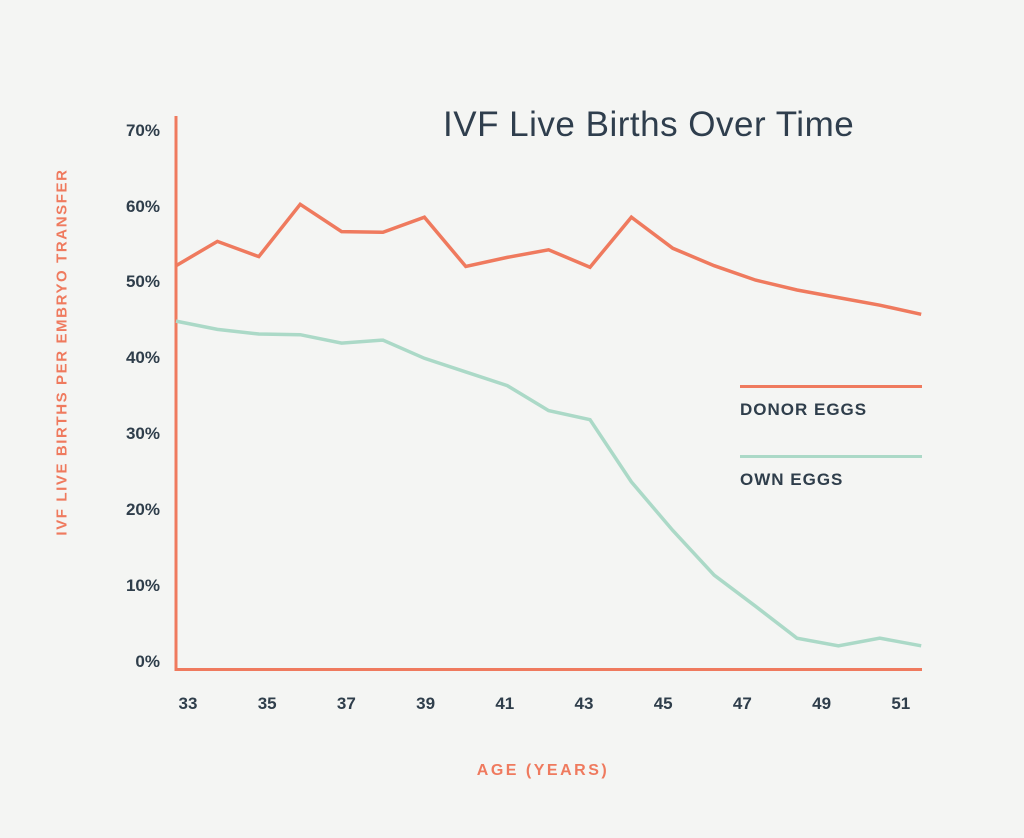 The height and width of the screenshot is (838, 1024). I want to click on donor-eggs-line, so click(548, 259).